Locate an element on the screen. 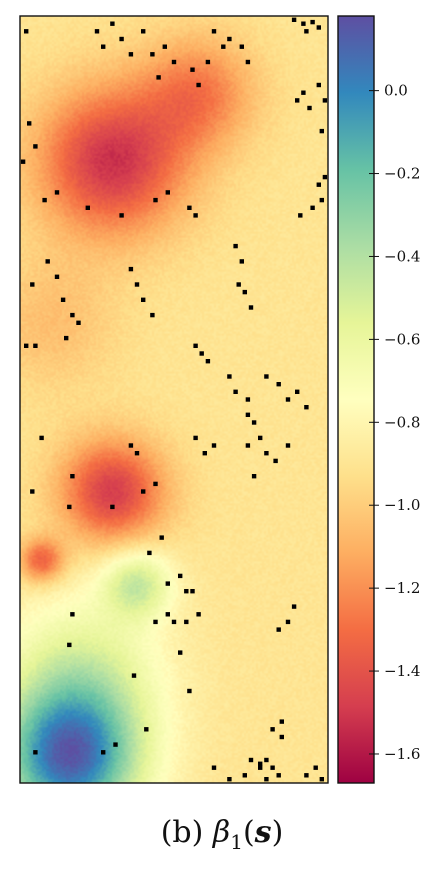 The width and height of the screenshot is (444, 874). figure-caption: (b) β1(s) is located at coordinates (222, 834).